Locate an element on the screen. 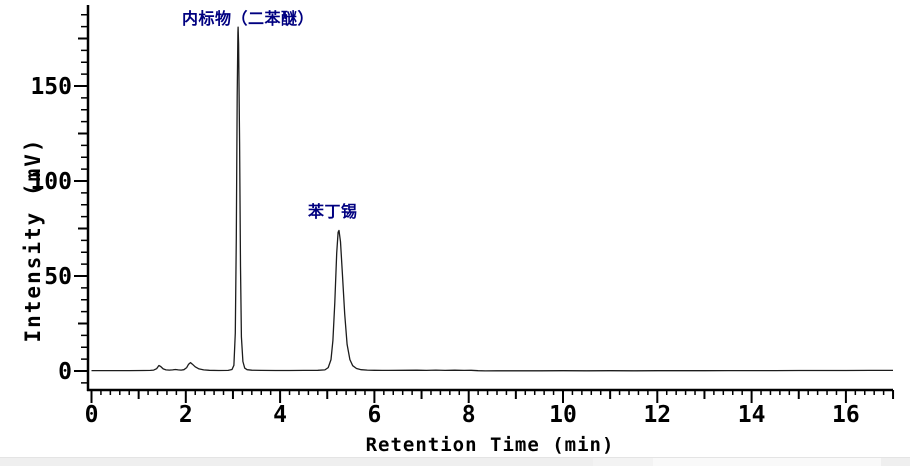 The image size is (910, 466). x-tick-label: 14 is located at coordinates (752, 415).